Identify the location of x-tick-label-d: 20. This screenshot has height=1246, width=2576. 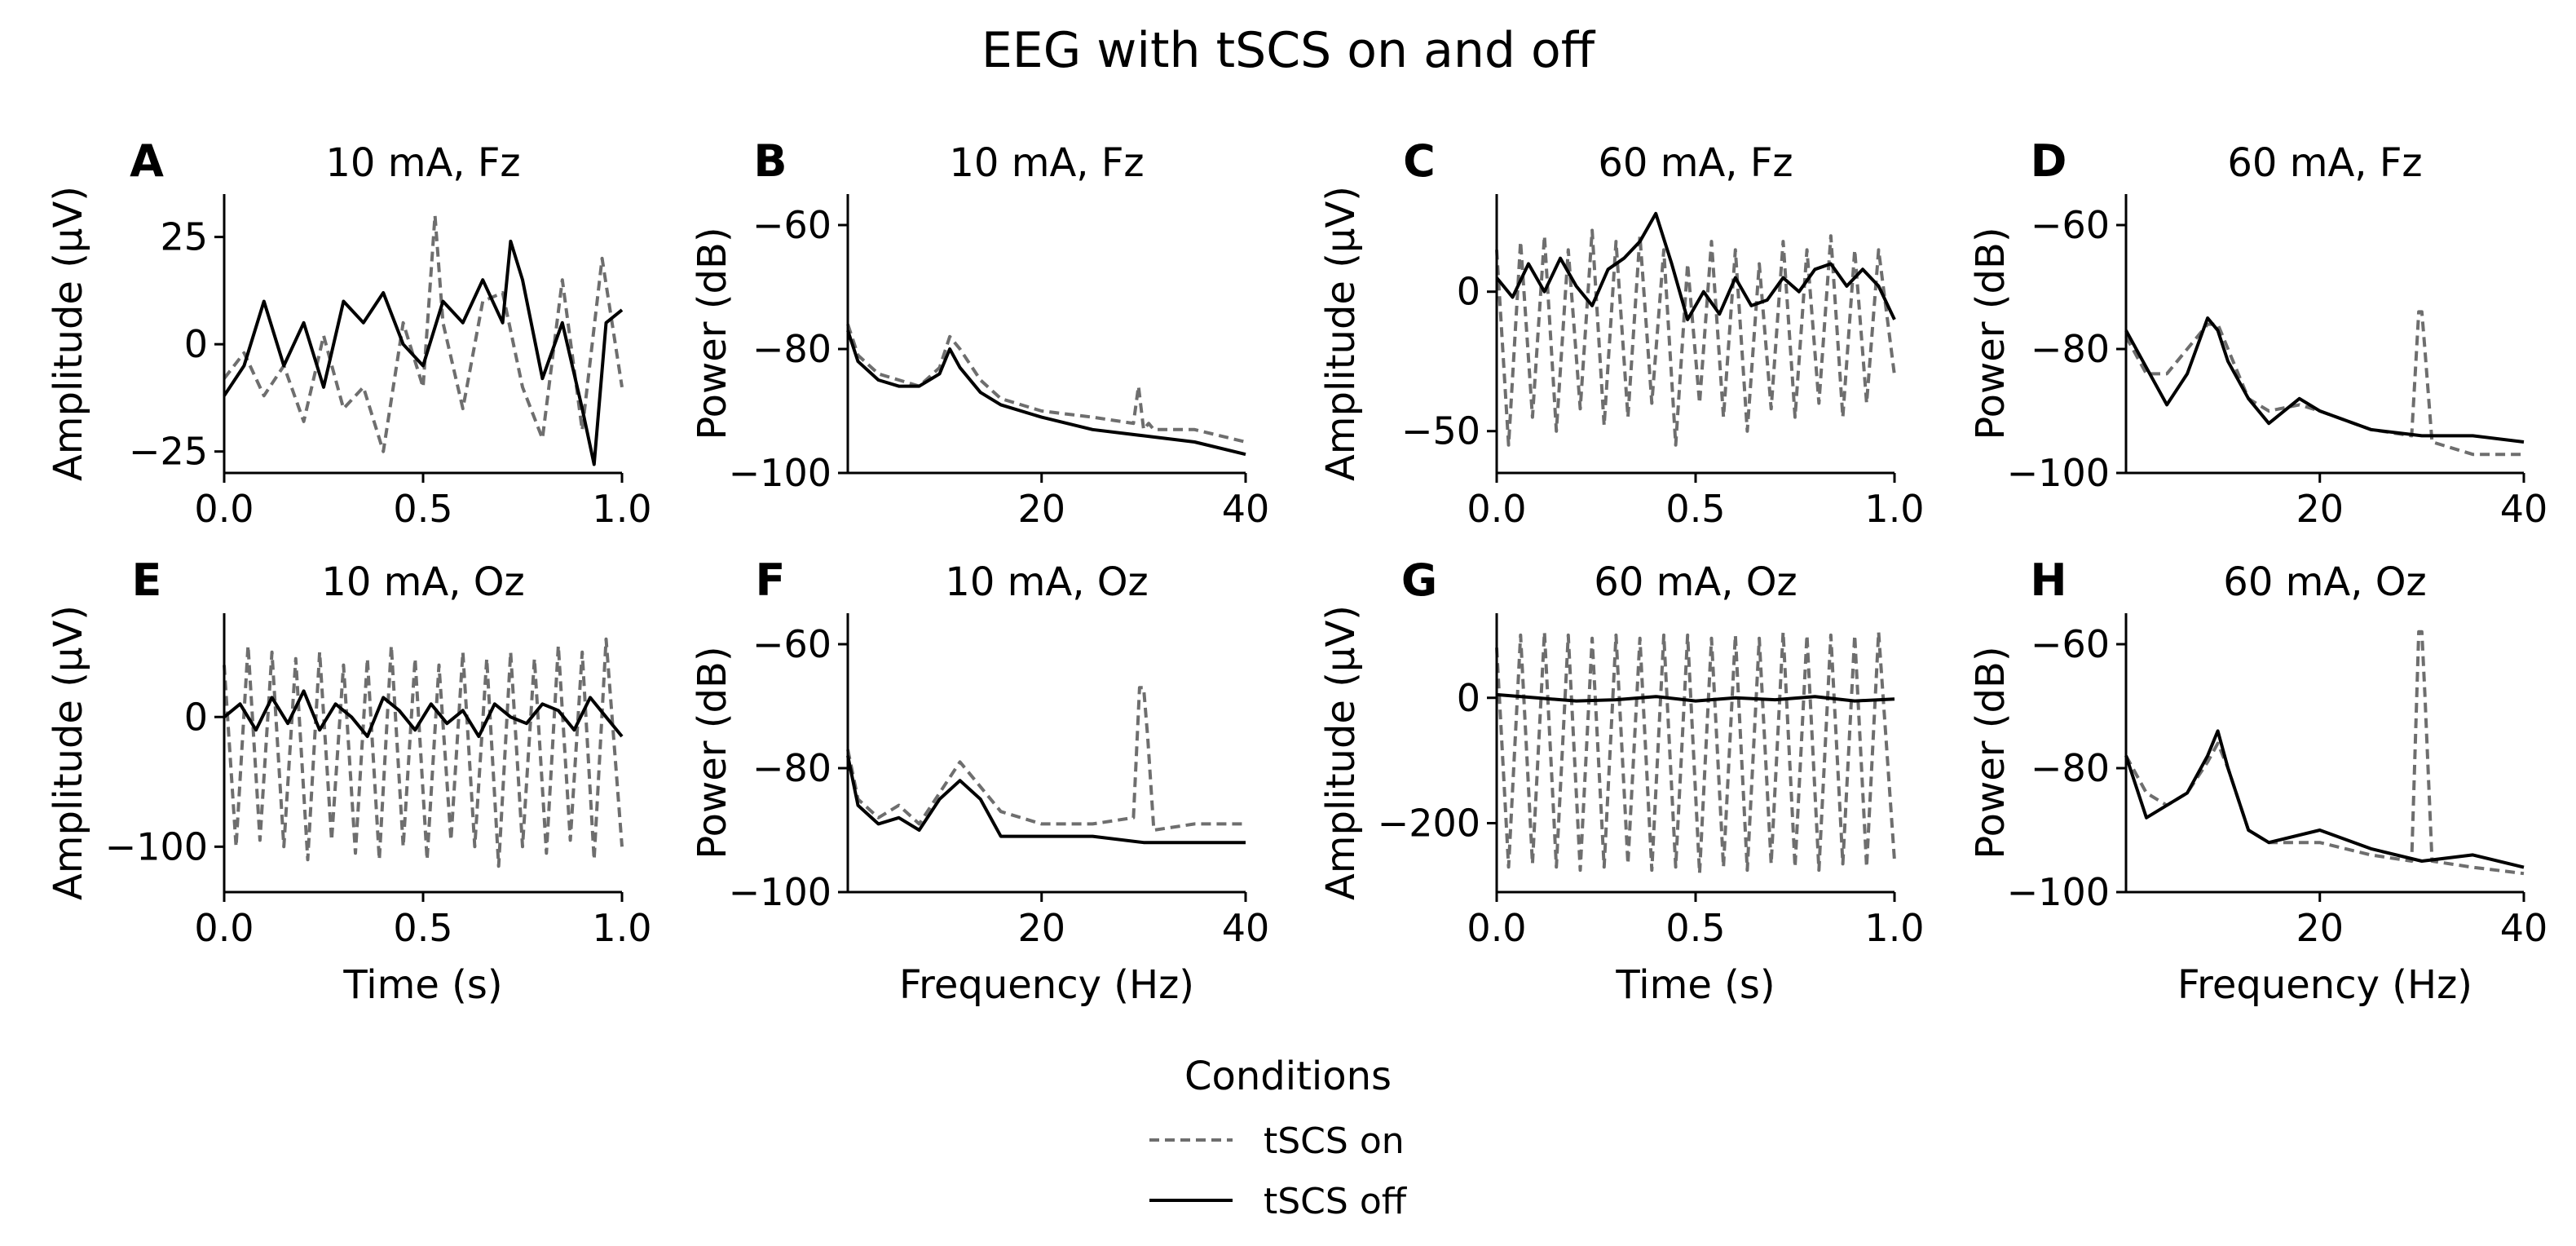
(2320, 509).